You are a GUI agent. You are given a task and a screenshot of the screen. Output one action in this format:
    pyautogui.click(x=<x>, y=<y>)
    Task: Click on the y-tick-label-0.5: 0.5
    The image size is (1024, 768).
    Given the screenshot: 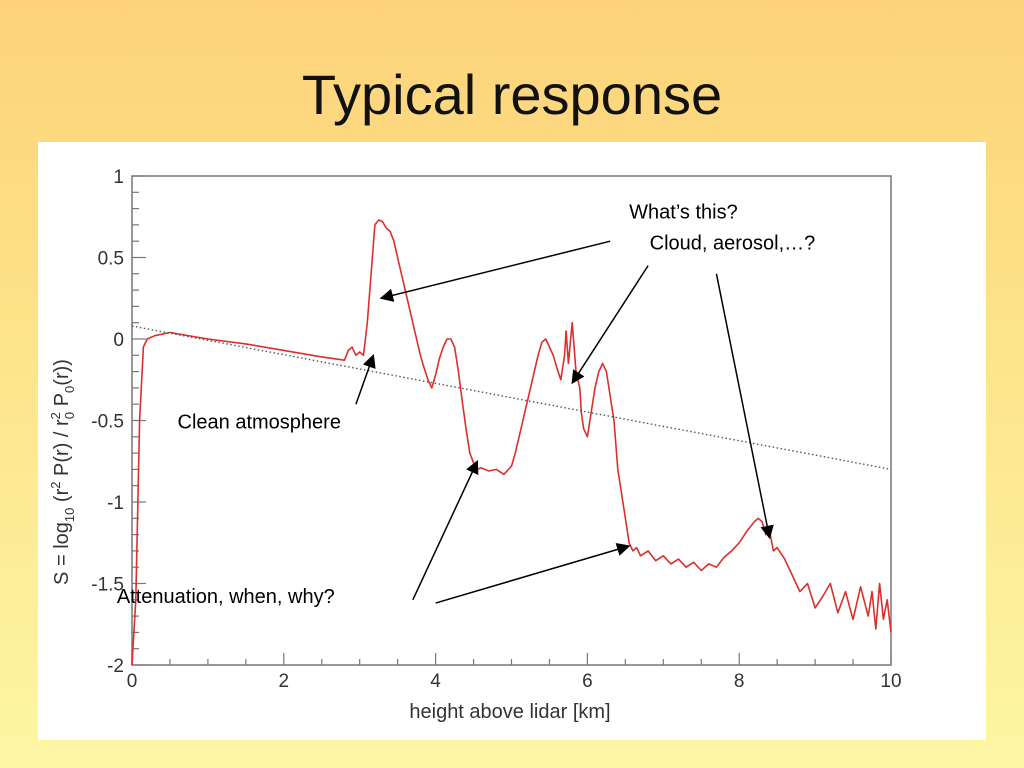 What is the action you would take?
    pyautogui.click(x=111, y=259)
    